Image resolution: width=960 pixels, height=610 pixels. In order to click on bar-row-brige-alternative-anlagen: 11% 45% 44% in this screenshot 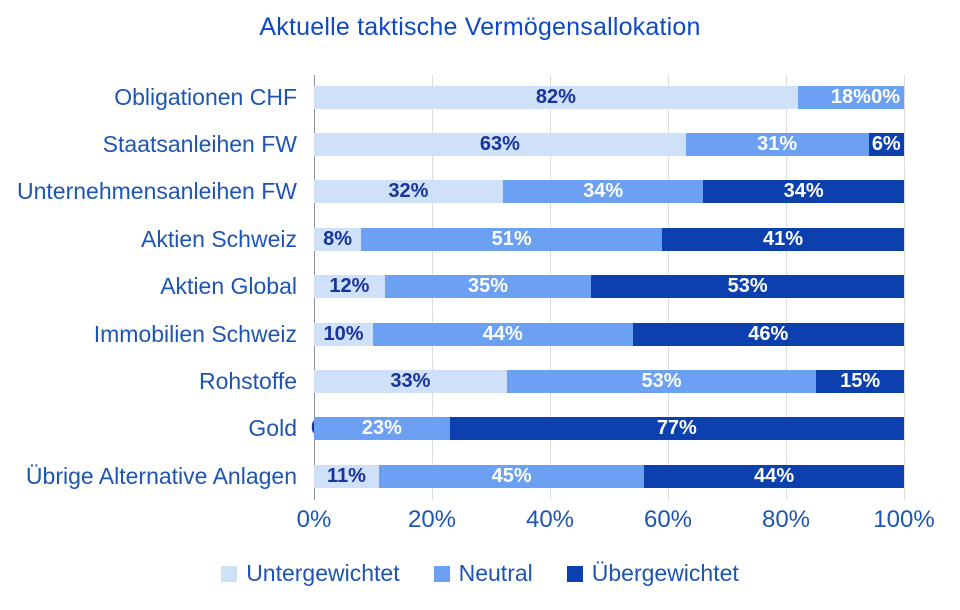, I will do `click(609, 476)`.